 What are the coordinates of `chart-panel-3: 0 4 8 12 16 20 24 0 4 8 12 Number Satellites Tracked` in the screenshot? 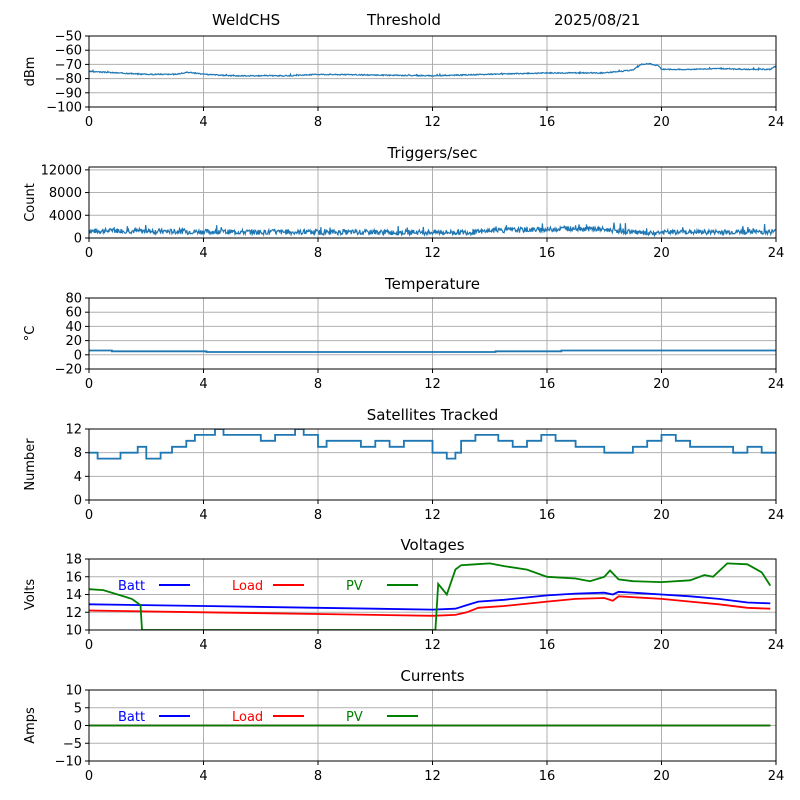 It's located at (403, 464).